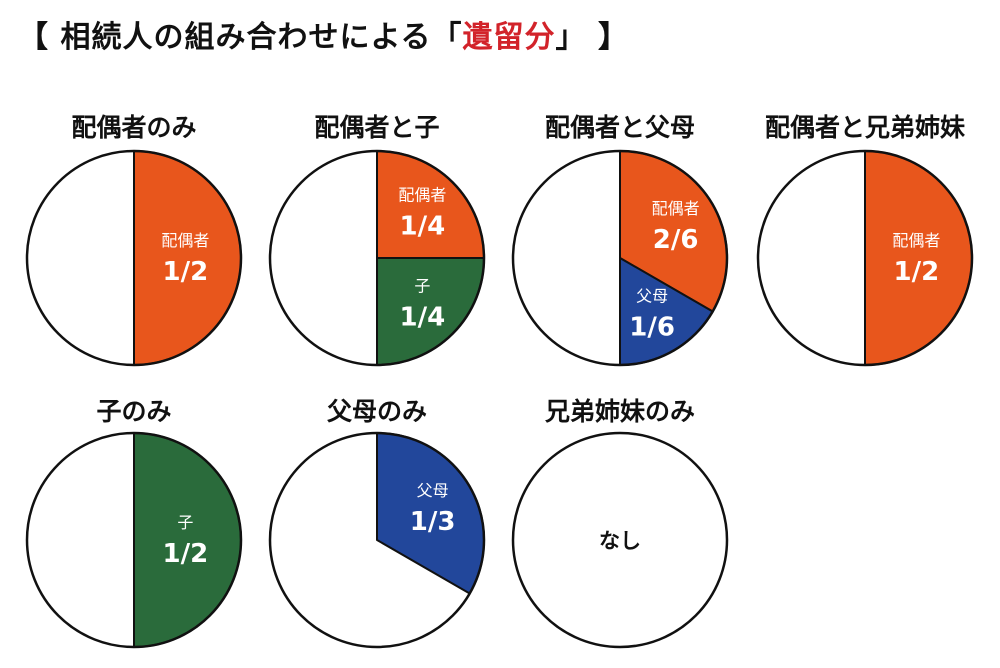 The image size is (1000, 668). I want to click on slice-value-label-0: 2/6, so click(676, 240).